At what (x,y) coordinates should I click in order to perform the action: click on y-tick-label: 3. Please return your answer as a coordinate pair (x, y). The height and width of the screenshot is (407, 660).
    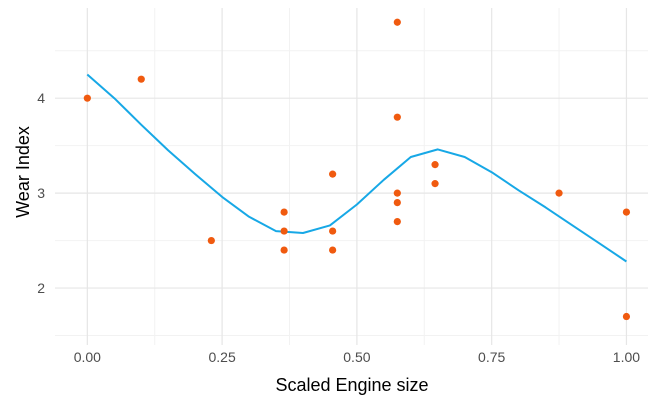
    Looking at the image, I should click on (41, 193).